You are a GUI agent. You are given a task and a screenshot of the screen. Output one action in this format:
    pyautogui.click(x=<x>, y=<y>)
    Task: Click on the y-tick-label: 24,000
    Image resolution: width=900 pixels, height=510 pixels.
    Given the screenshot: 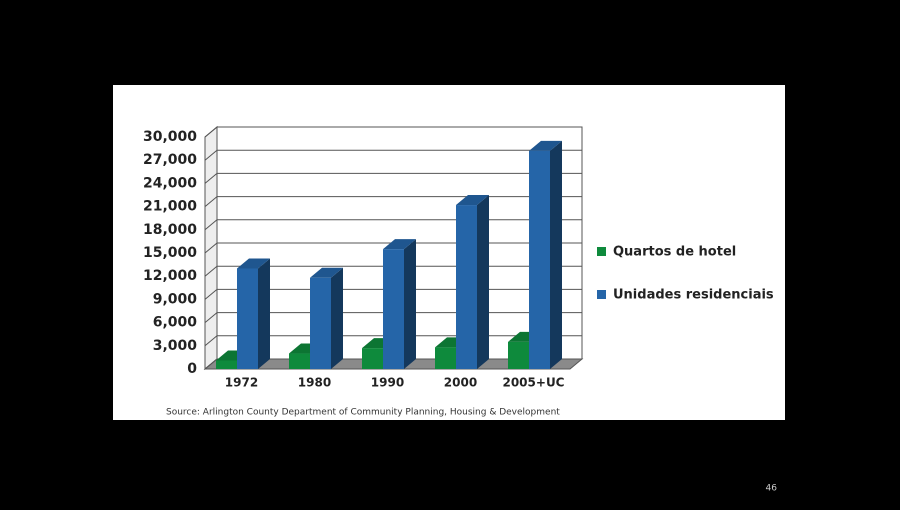 What is the action you would take?
    pyautogui.click(x=170, y=183)
    